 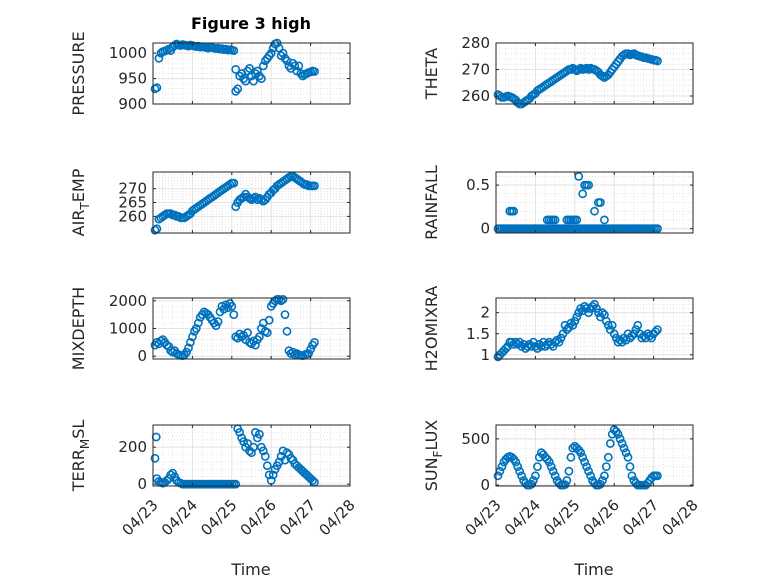 What do you see at coordinates (78, 328) in the screenshot?
I see `y-axis-label: MIXDEPTH` at bounding box center [78, 328].